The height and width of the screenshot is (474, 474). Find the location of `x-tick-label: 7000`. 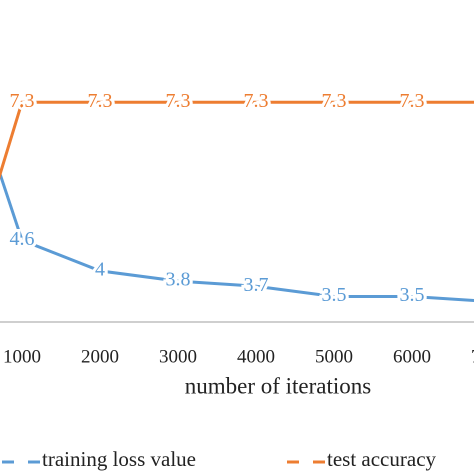

x-tick-label: 7000 is located at coordinates (472, 356).